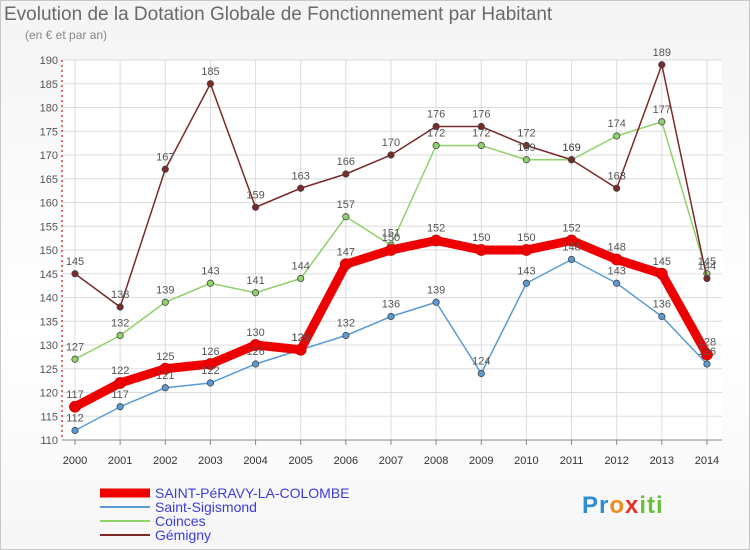  What do you see at coordinates (623, 506) in the screenshot?
I see `proxiti-logo: Proxiti` at bounding box center [623, 506].